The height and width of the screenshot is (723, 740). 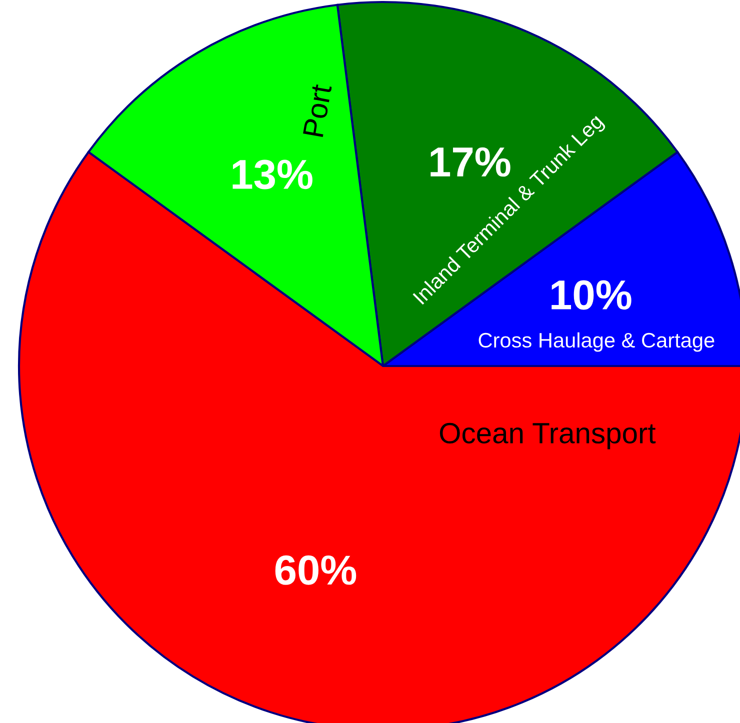 What do you see at coordinates (548, 436) in the screenshot?
I see `slice-label: Ocean Transport` at bounding box center [548, 436].